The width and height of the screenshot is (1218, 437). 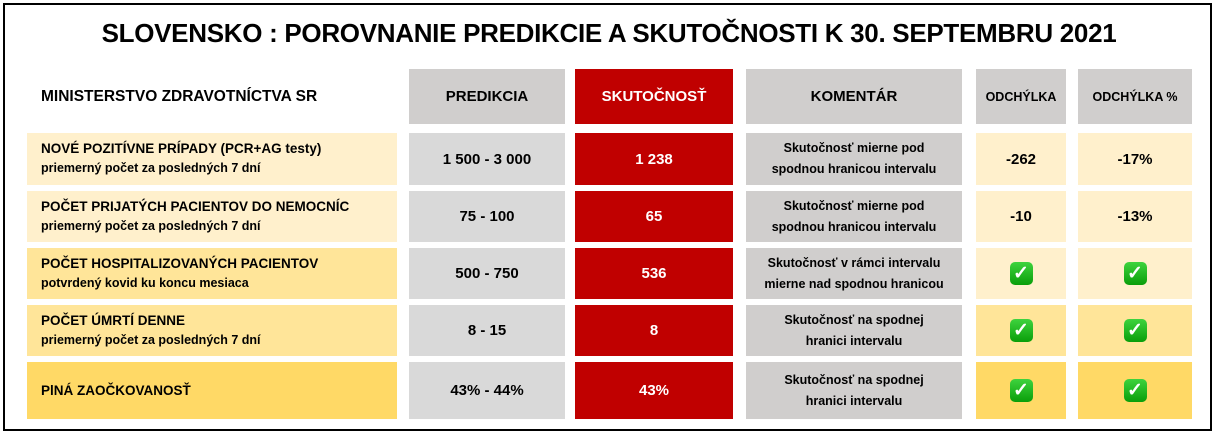 I want to click on row-title: POČET ÚMRTÍ DENNE, so click(x=113, y=320).